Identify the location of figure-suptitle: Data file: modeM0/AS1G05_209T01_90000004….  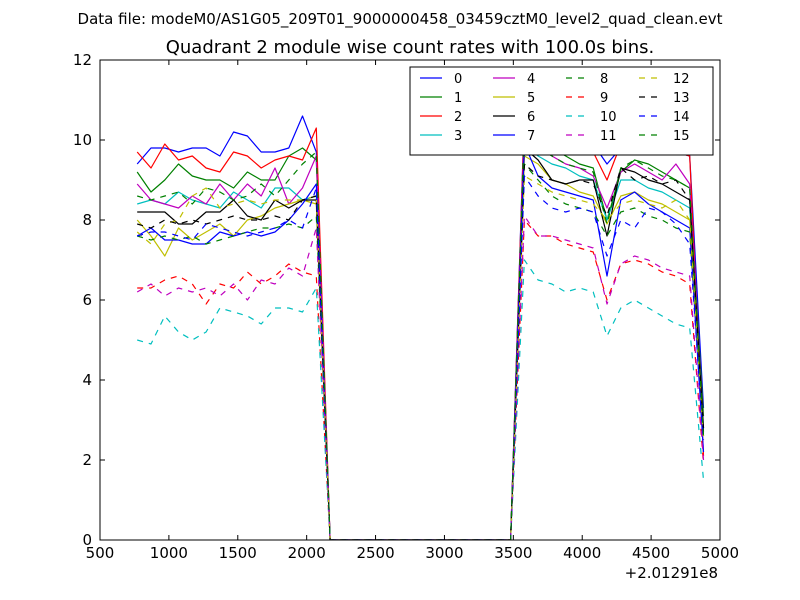
(400, 19).